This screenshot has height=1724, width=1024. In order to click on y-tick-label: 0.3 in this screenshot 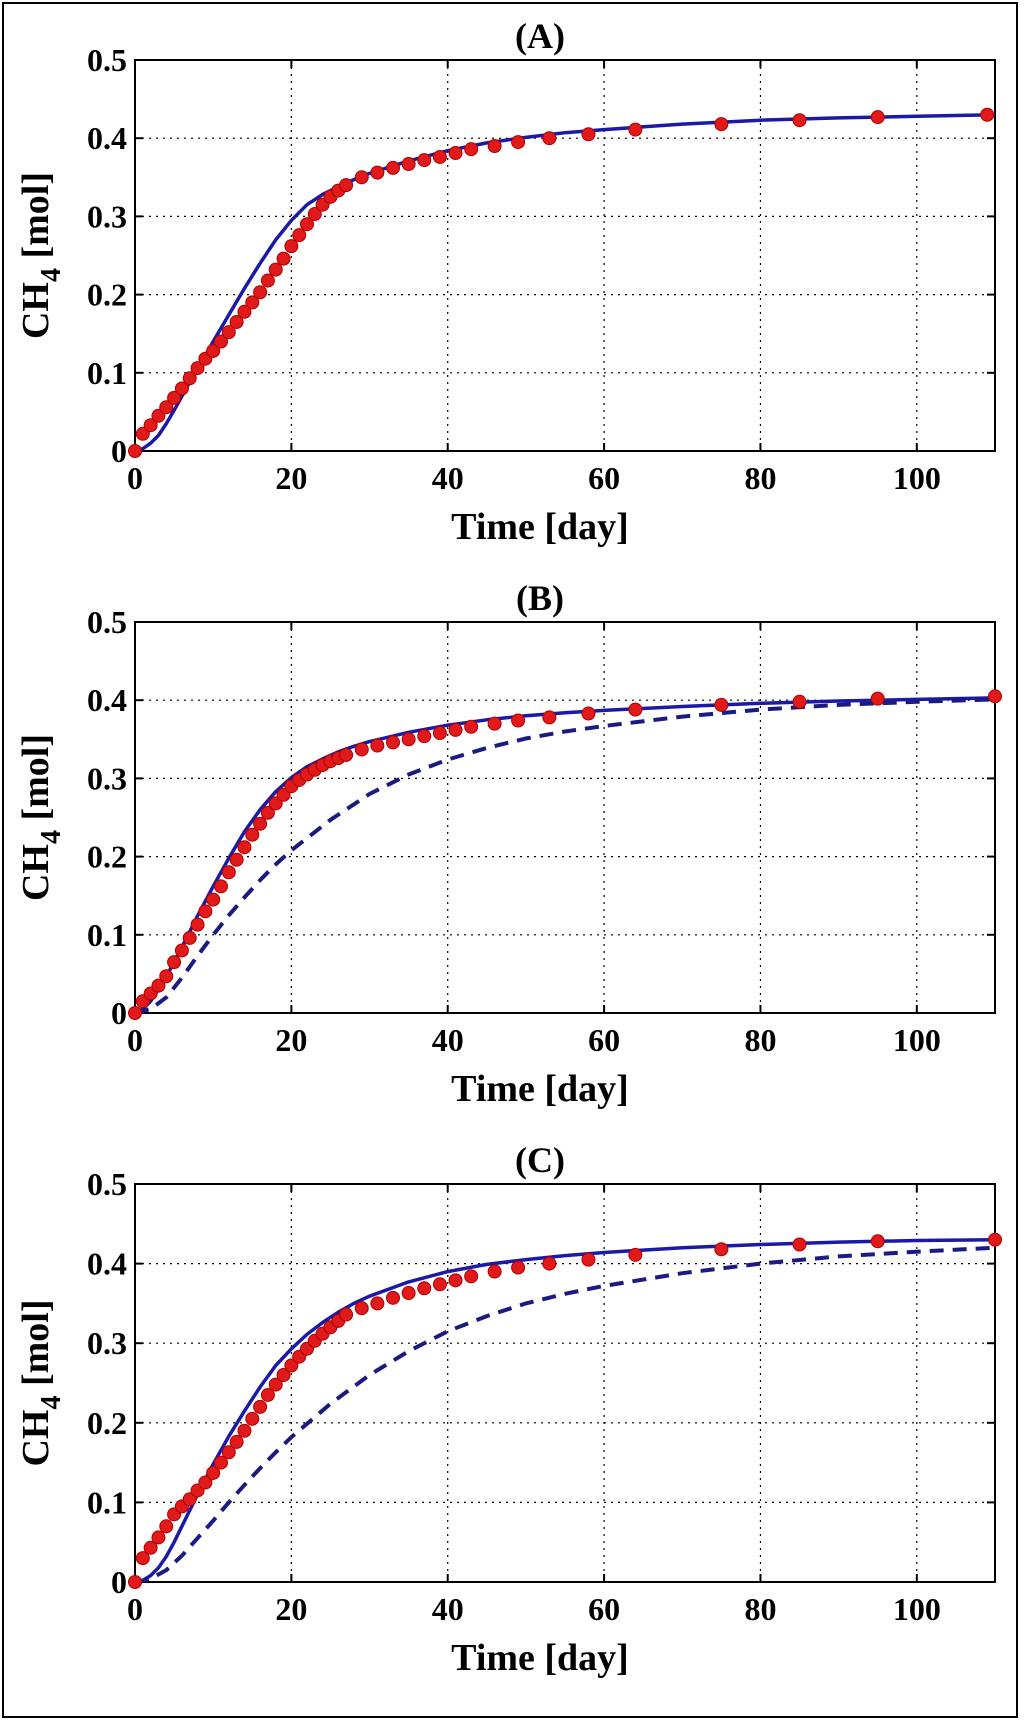, I will do `click(107, 778)`.